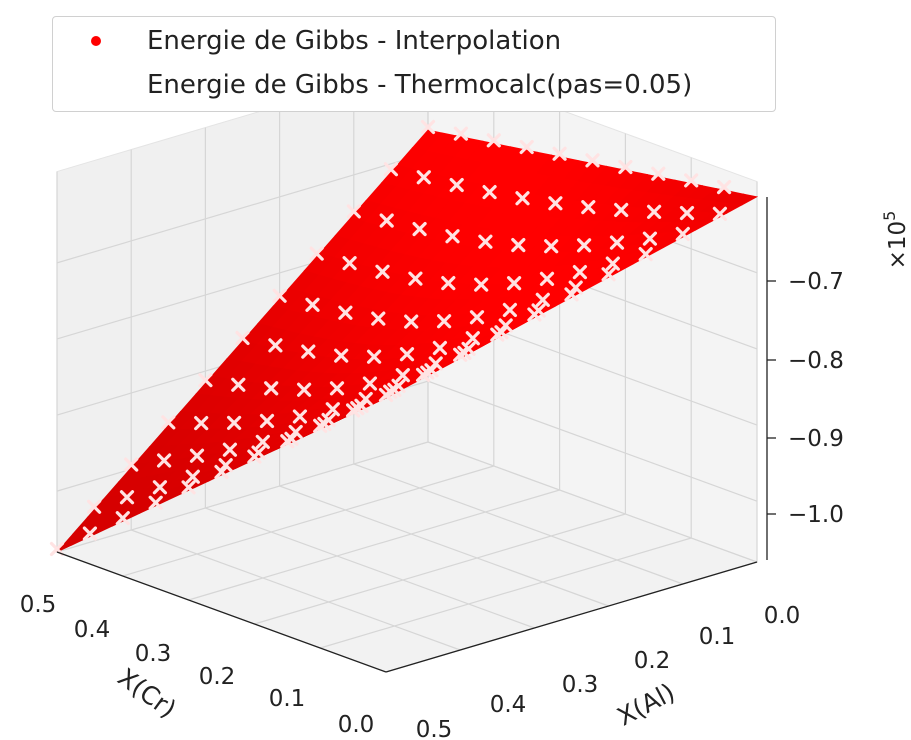  Describe the element at coordinates (287, 699) in the screenshot. I see `y-tick-label: 0.1` at that location.